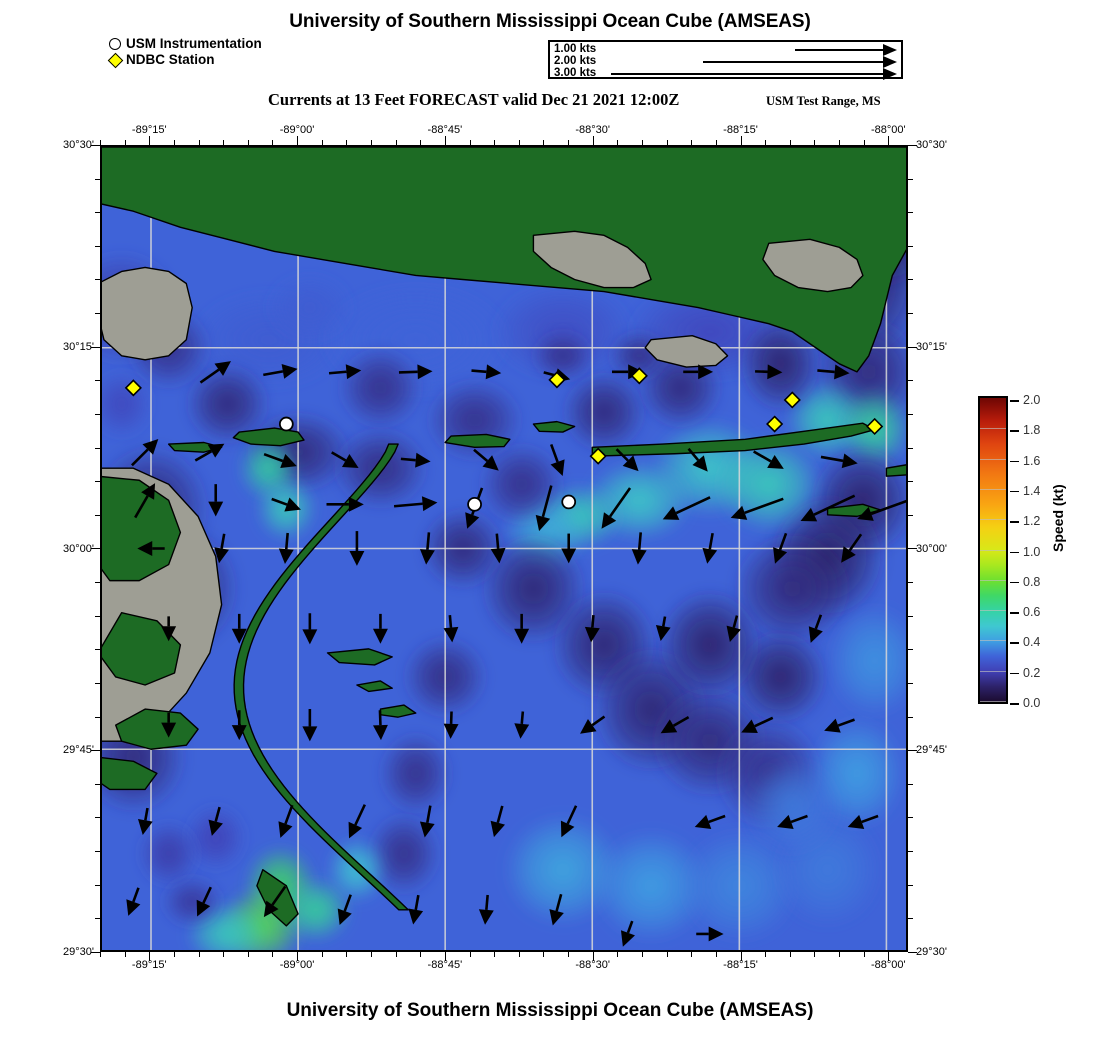 Image resolution: width=1100 pixels, height=1050 pixels. Describe the element at coordinates (1032, 703) in the screenshot. I see `colorbar-tick-label: 0.0` at that location.